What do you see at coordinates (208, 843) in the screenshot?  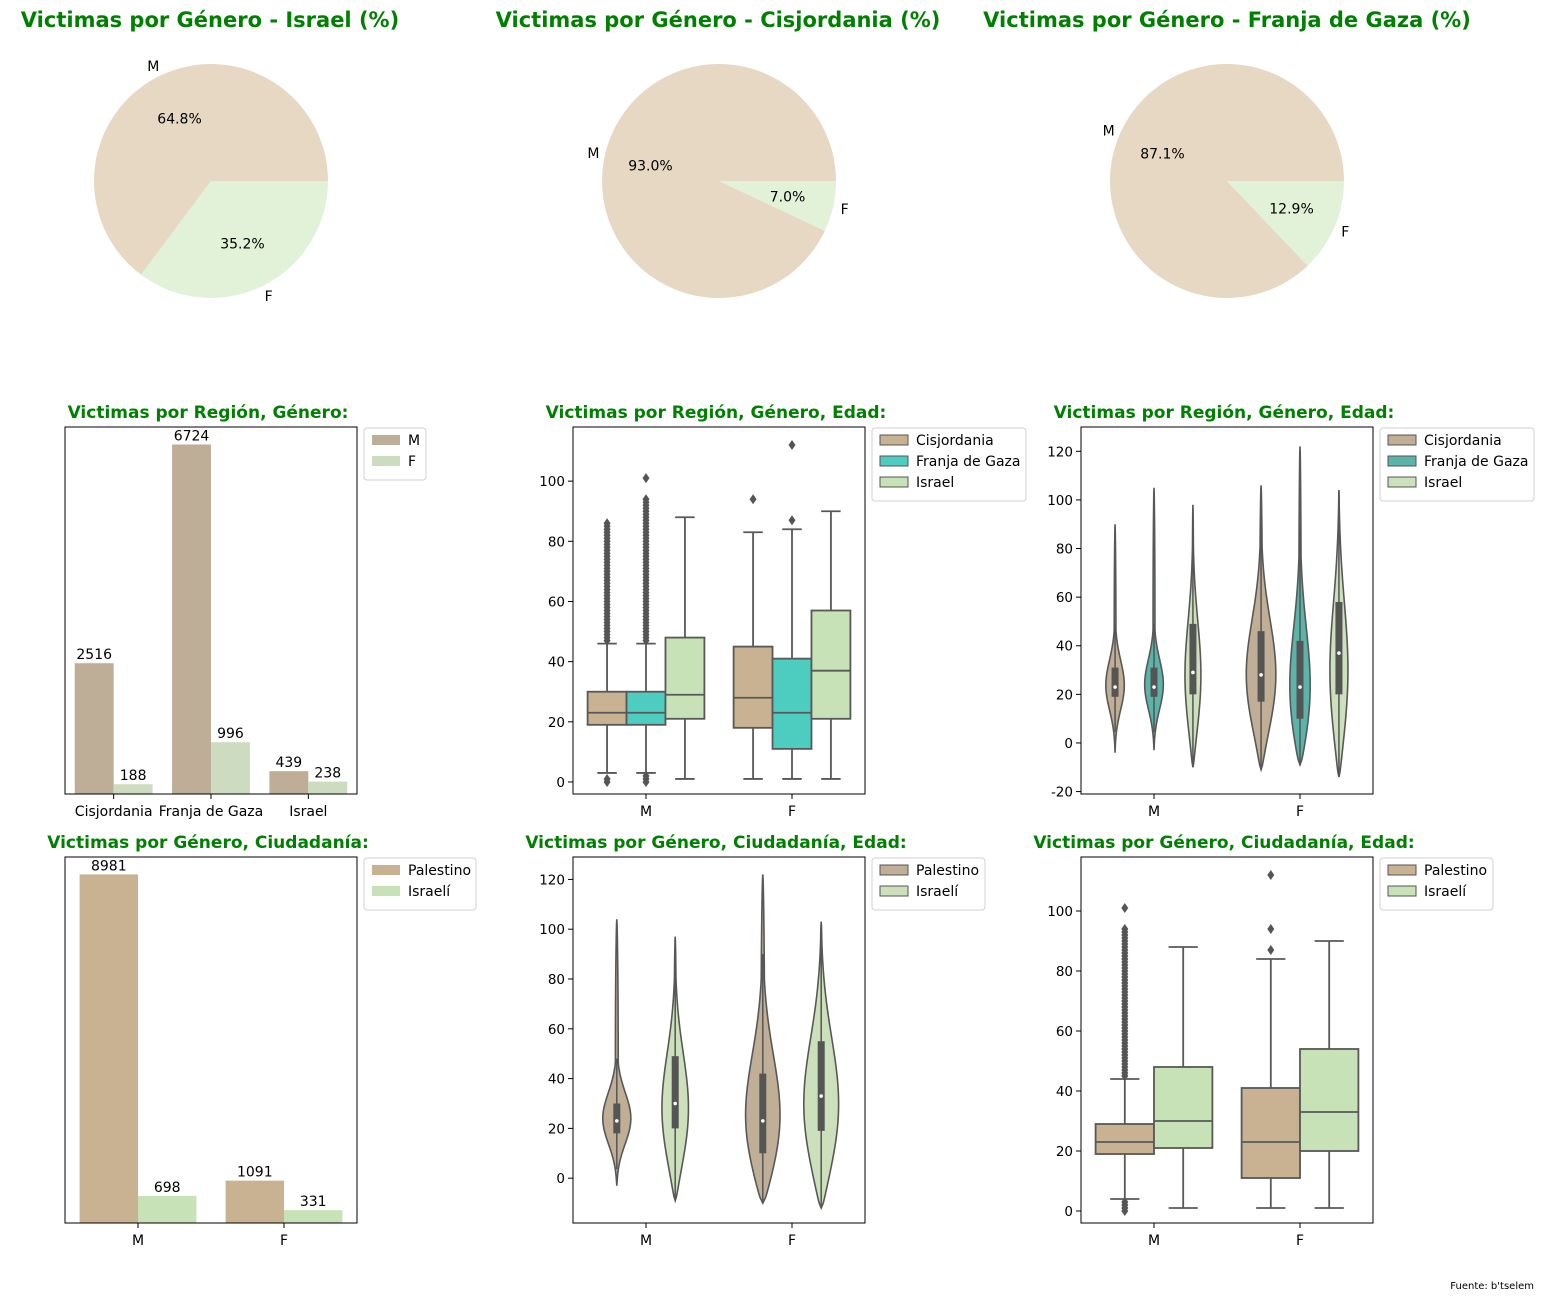 I see `chart-title: Victimas por Género, Ciudadanía:` at bounding box center [208, 843].